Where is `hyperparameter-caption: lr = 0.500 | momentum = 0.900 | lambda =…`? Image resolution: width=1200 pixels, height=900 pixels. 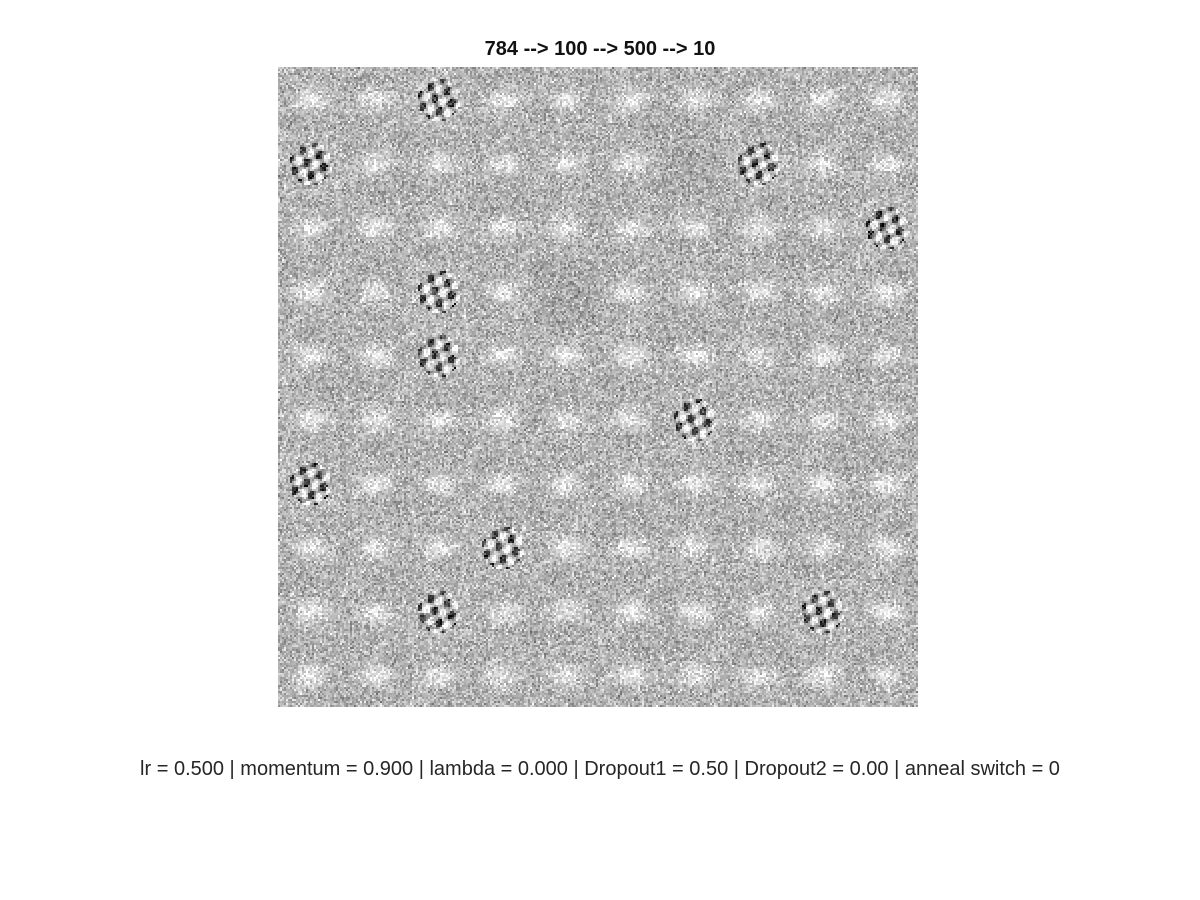
hyperparameter-caption: lr = 0.500 | momentum = 0.900 | lambda =… is located at coordinates (600, 769).